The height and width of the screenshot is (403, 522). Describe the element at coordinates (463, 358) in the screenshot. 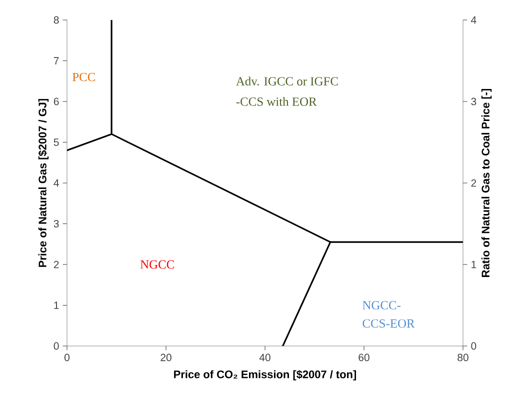

I see `x-tick-label: 80` at that location.